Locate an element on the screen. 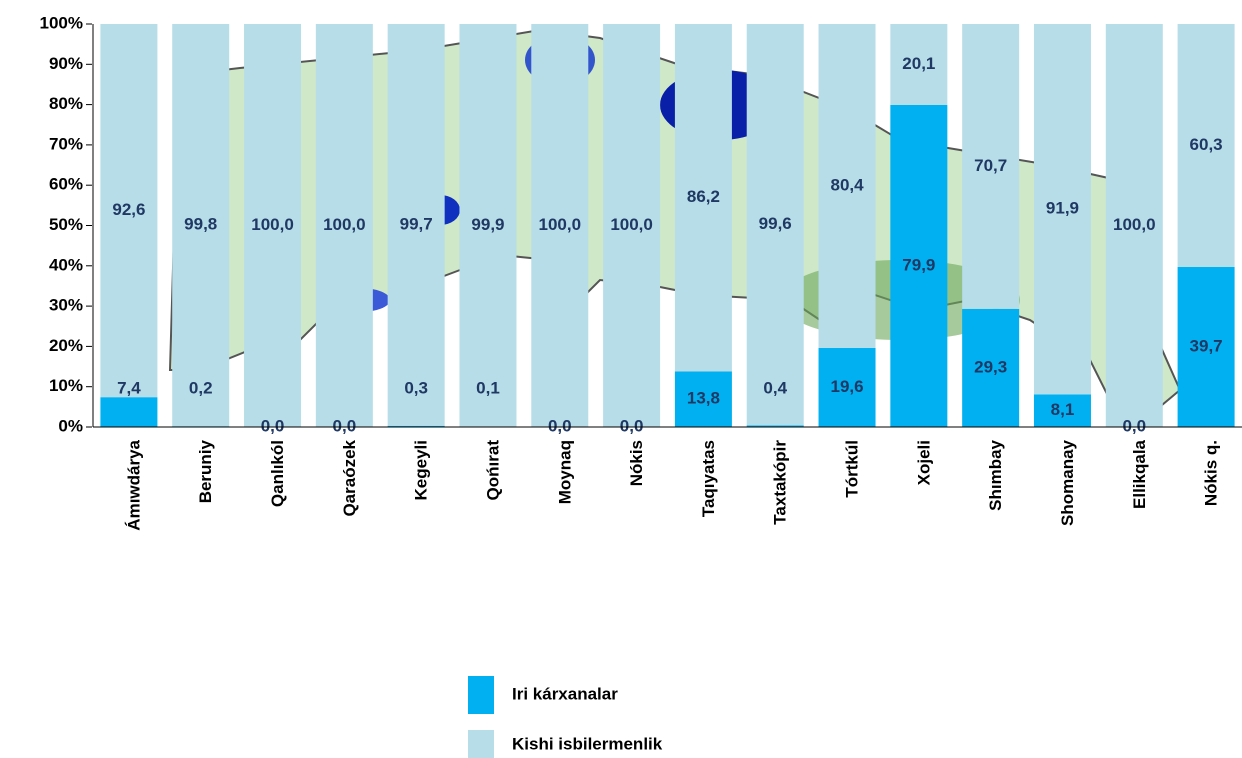 The width and height of the screenshot is (1242, 758). value-label: 8,1 is located at coordinates (1063, 409).